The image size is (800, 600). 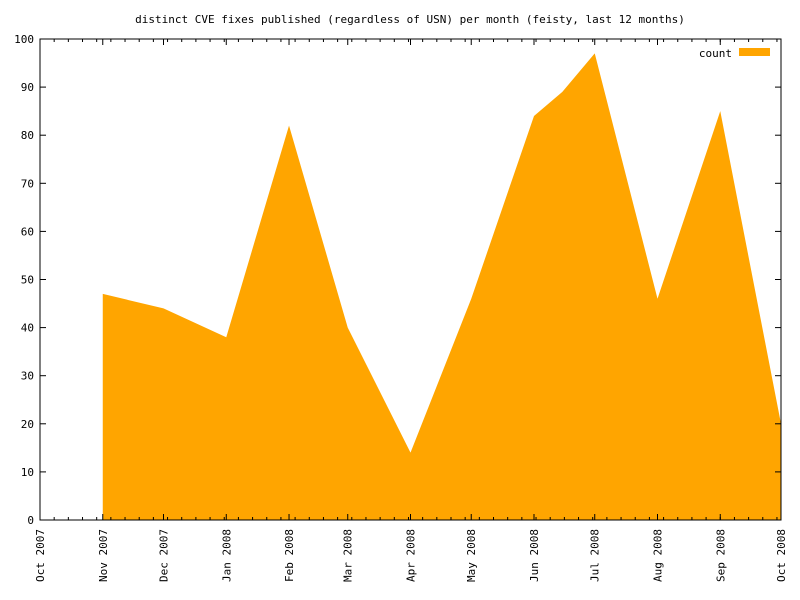 What do you see at coordinates (27, 183) in the screenshot?
I see `y-tick-label: 70` at bounding box center [27, 183].